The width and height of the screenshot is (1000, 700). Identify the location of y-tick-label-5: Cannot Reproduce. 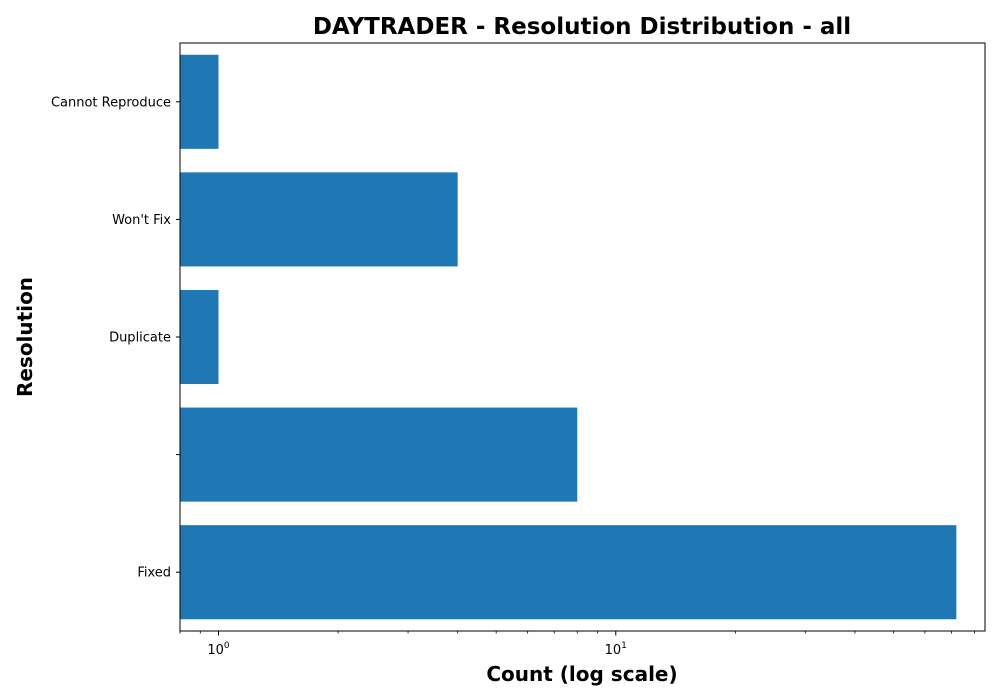
(111, 102).